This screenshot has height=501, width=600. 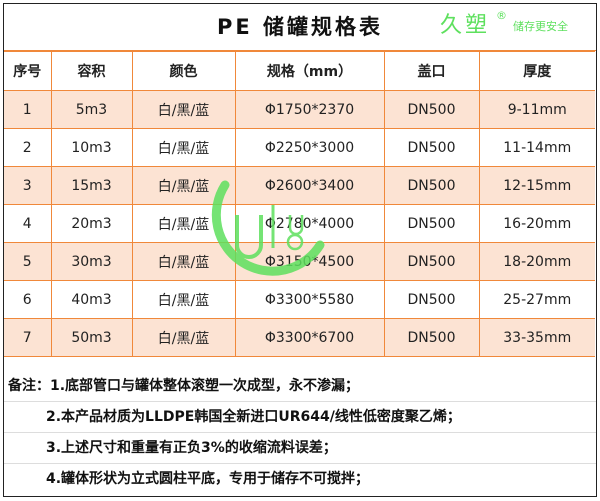 I want to click on header-index: 序号, so click(x=28, y=71).